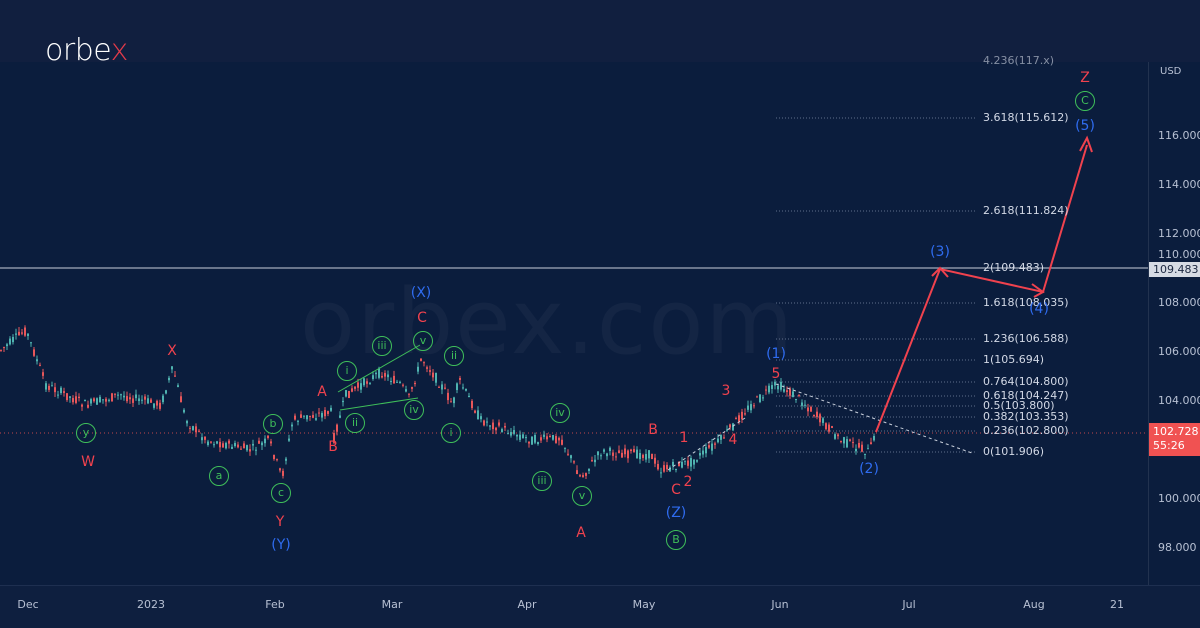  Describe the element at coordinates (1014, 267) in the screenshot. I see `fib-level-label: 2(109.483)` at that location.